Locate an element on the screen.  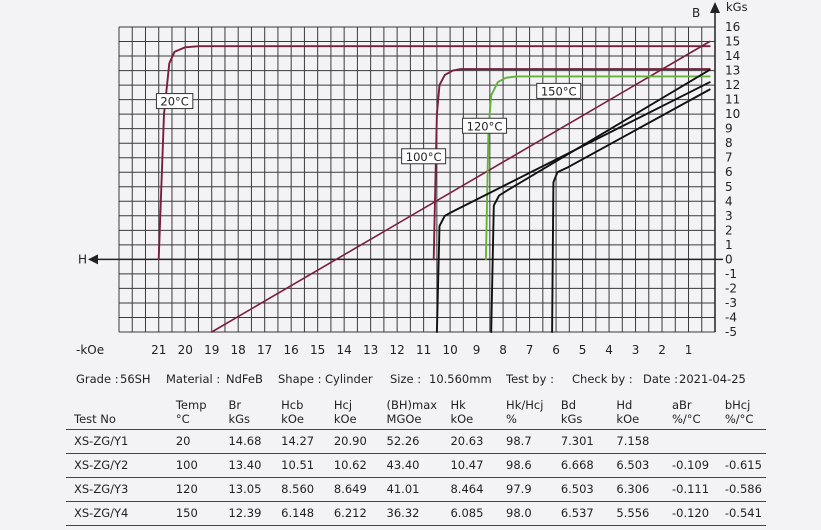
y-tick-label: 11 is located at coordinates (732, 100).